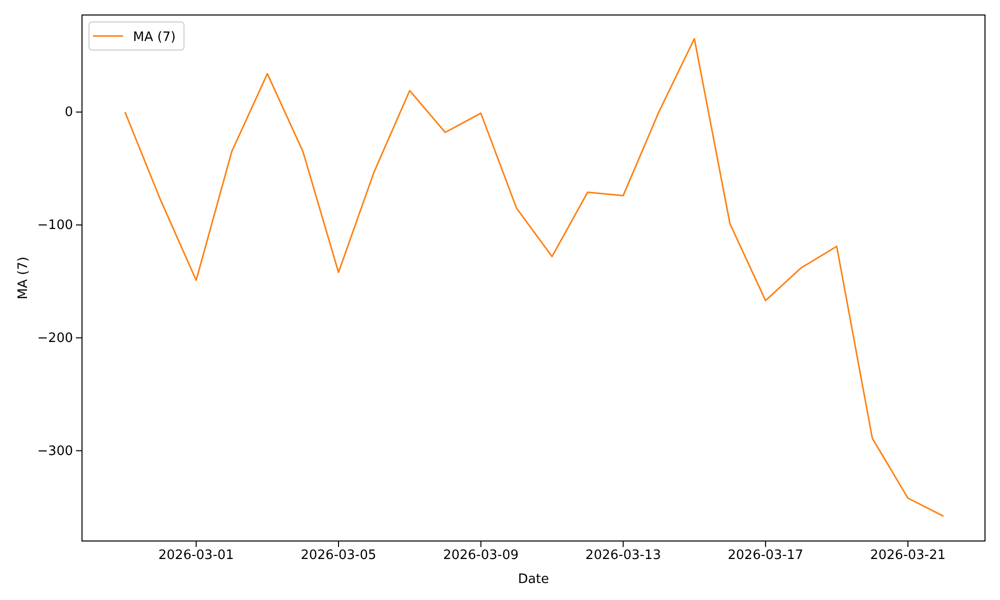  Describe the element at coordinates (154, 37) in the screenshot. I see `legend-label: MA (7)` at that location.